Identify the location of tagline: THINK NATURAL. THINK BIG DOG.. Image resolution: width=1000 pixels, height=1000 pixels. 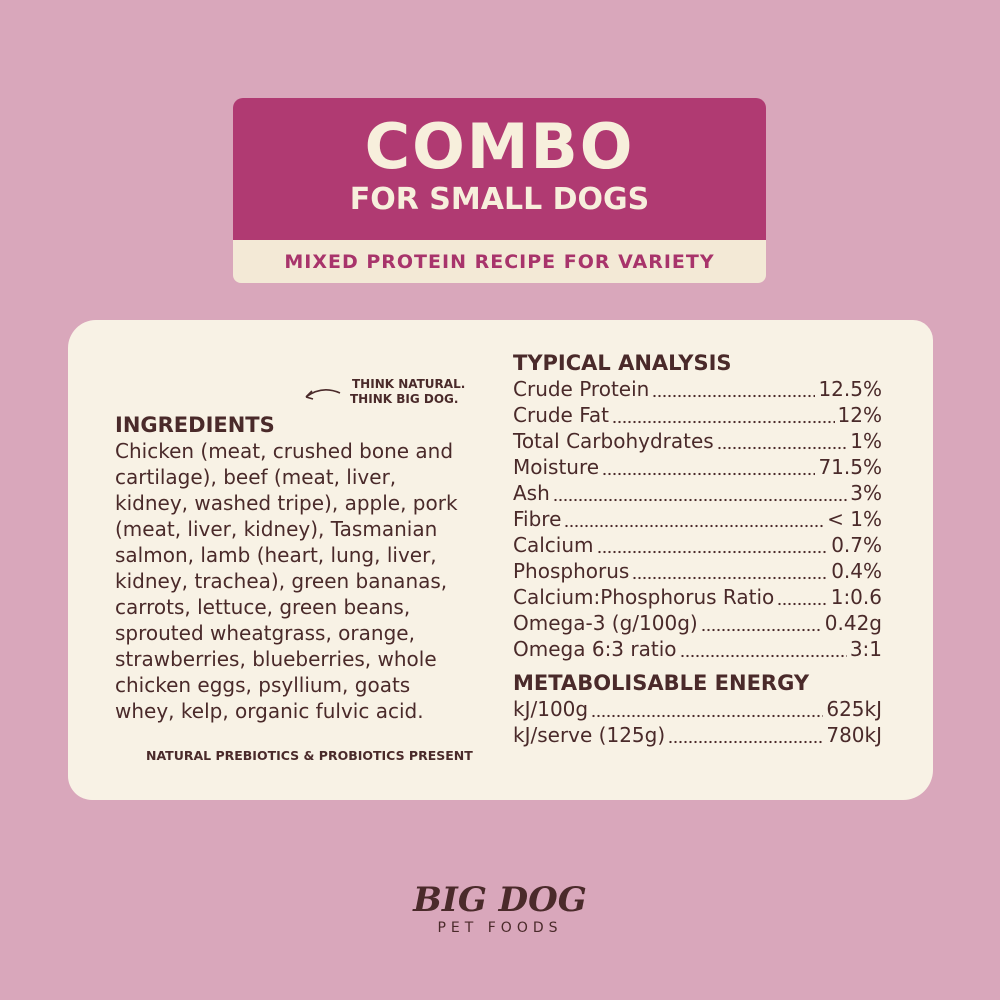
(408, 392).